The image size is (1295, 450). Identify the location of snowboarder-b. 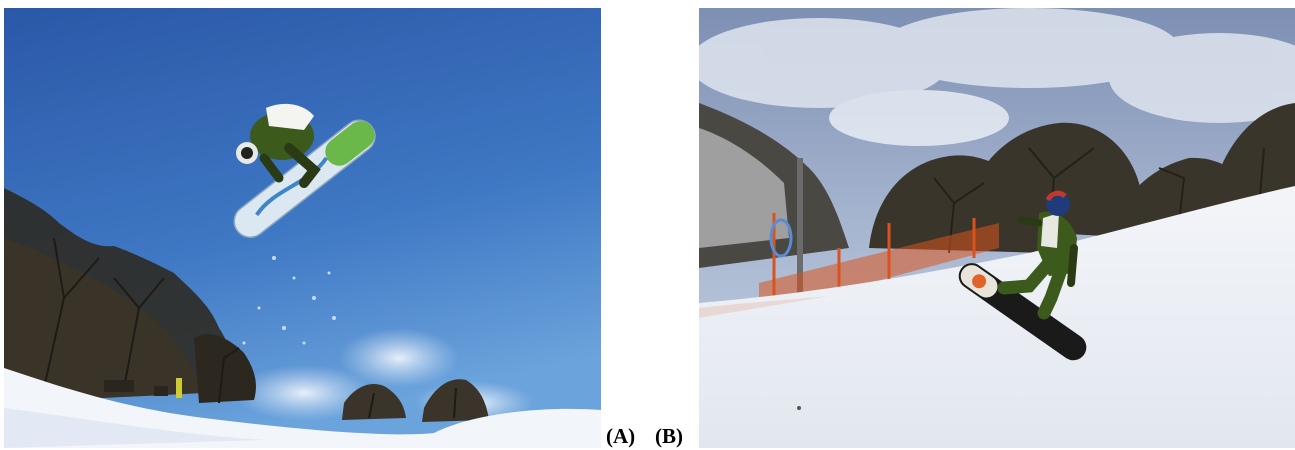
(1022, 275).